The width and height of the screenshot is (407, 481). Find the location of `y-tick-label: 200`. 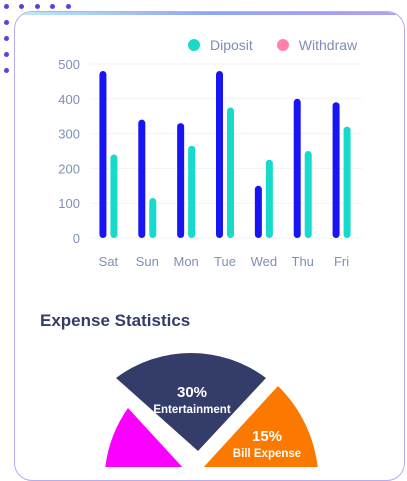

y-tick-label: 200 is located at coordinates (69, 168).